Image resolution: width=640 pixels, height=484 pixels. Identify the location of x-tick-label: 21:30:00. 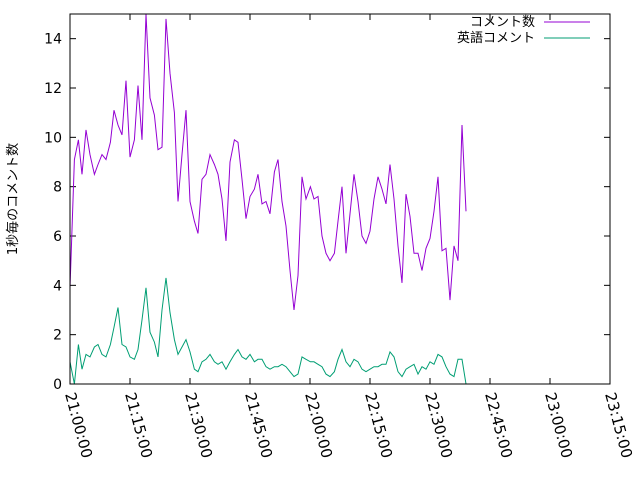
(198, 425).